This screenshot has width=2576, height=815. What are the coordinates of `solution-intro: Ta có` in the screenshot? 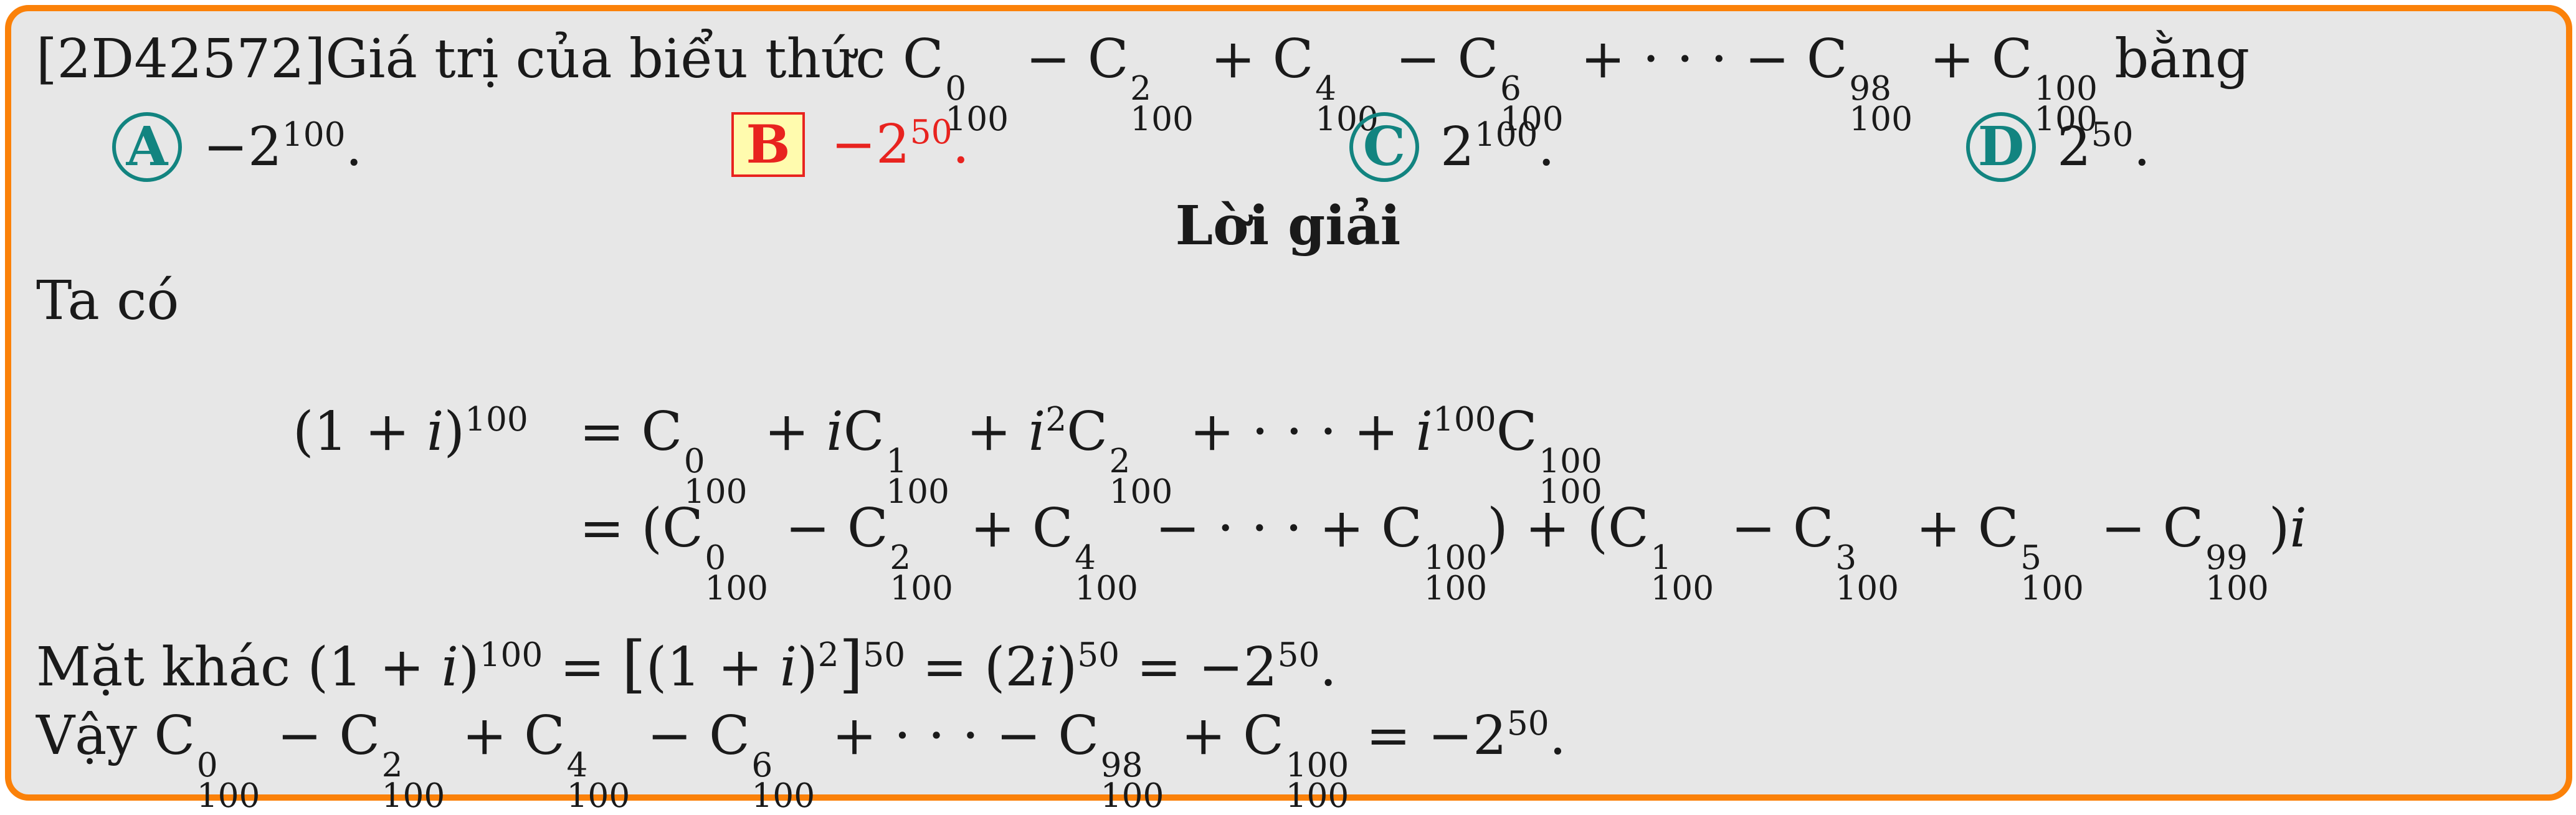 It's located at (107, 301).